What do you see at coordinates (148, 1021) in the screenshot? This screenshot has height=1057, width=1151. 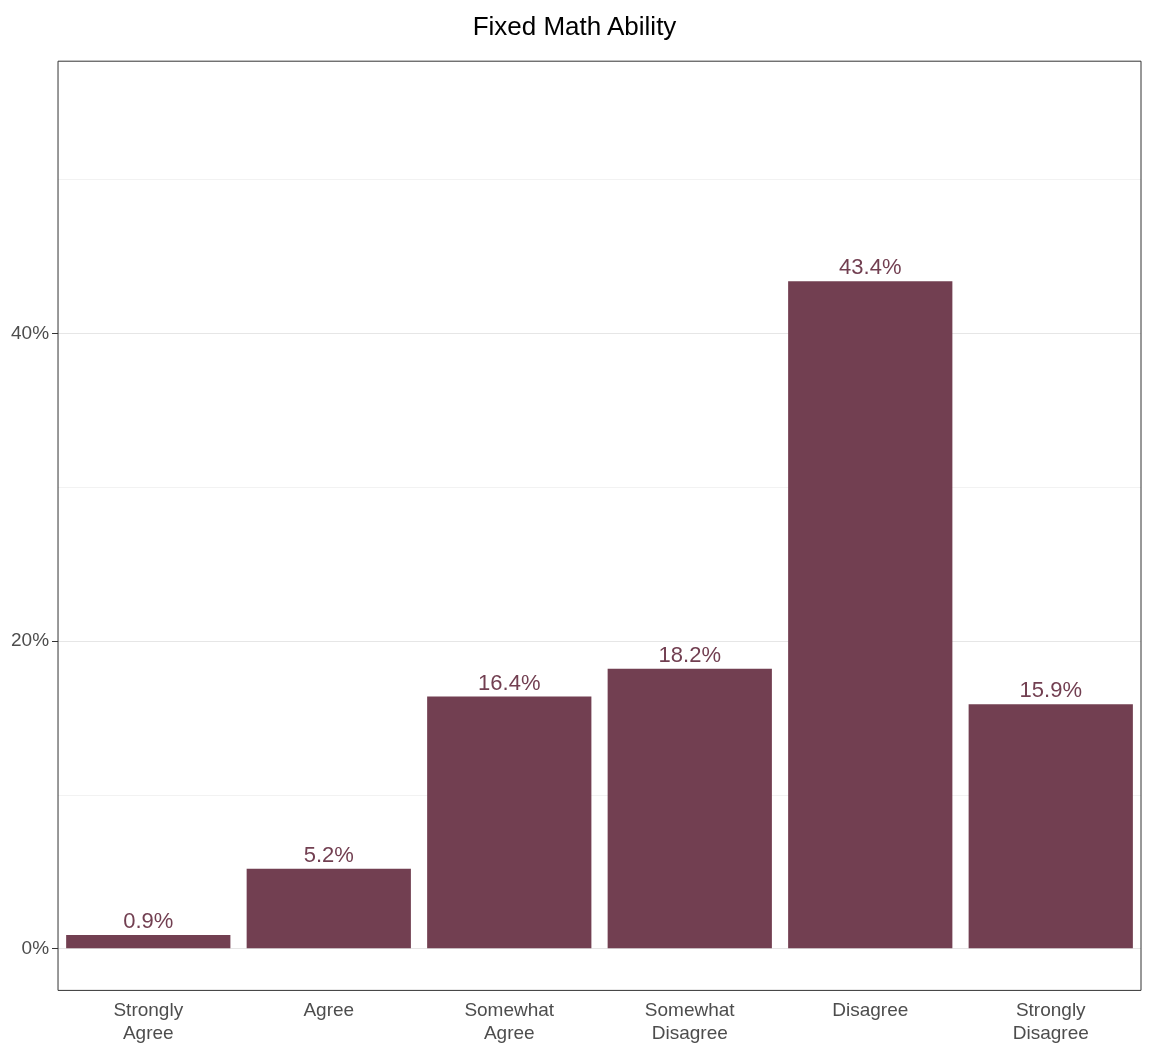 I see `x-tick-label: Strongly Agree` at bounding box center [148, 1021].